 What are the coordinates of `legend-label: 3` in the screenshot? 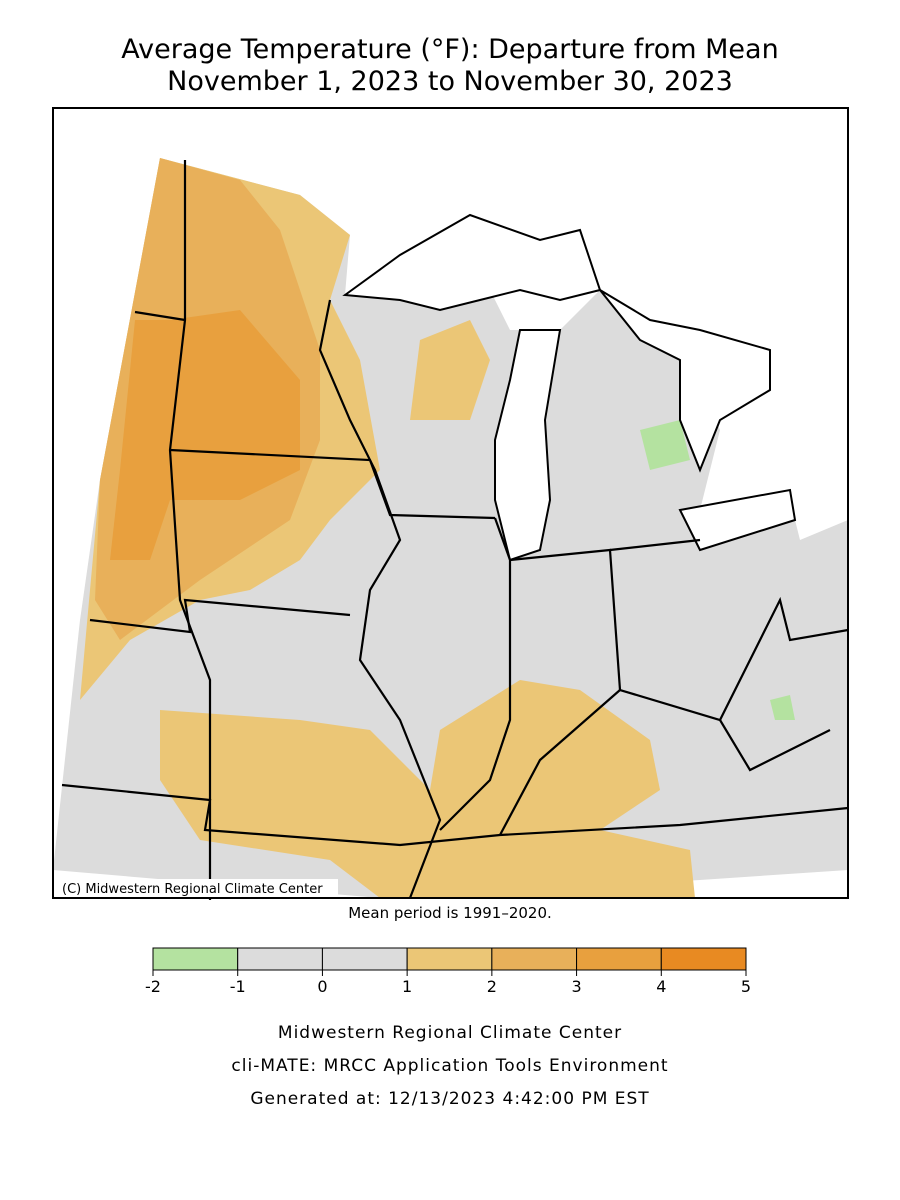 It's located at (576, 986).